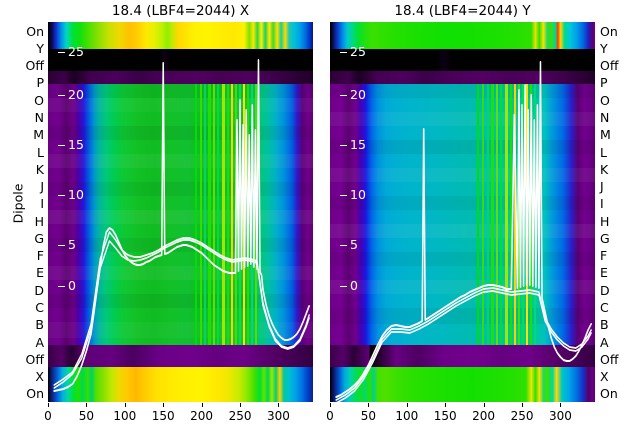 The image size is (640, 440). What do you see at coordinates (604, 83) in the screenshot?
I see `category-label-p: P` at bounding box center [604, 83].